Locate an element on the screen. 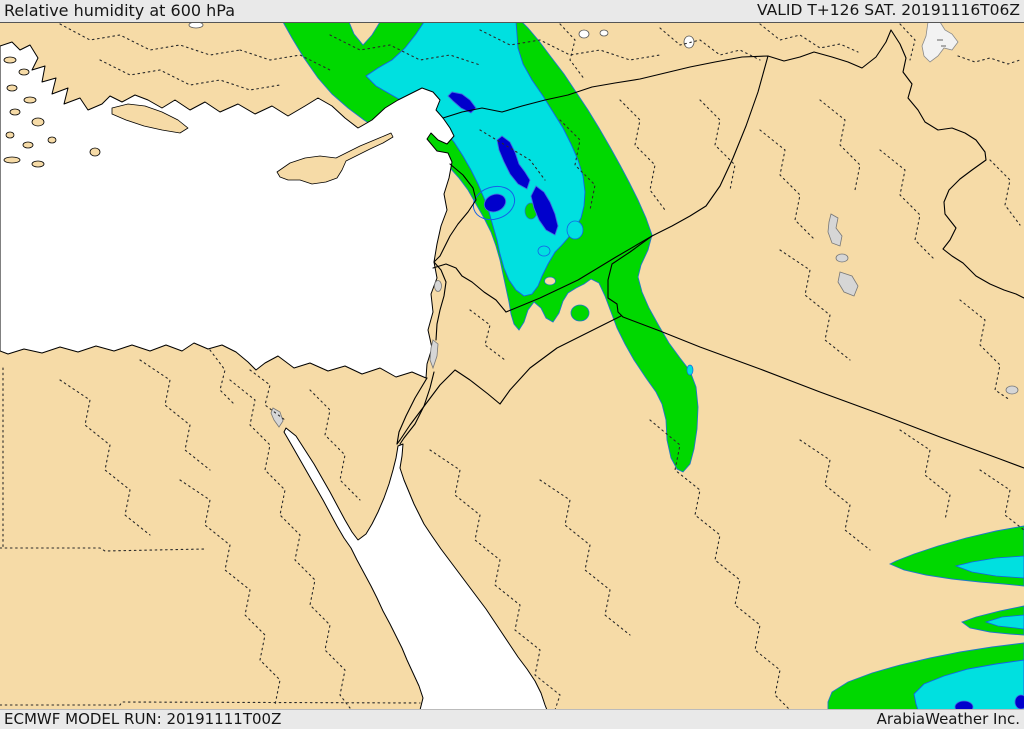 The image size is (1024, 729). tan-hole is located at coordinates (550, 281).